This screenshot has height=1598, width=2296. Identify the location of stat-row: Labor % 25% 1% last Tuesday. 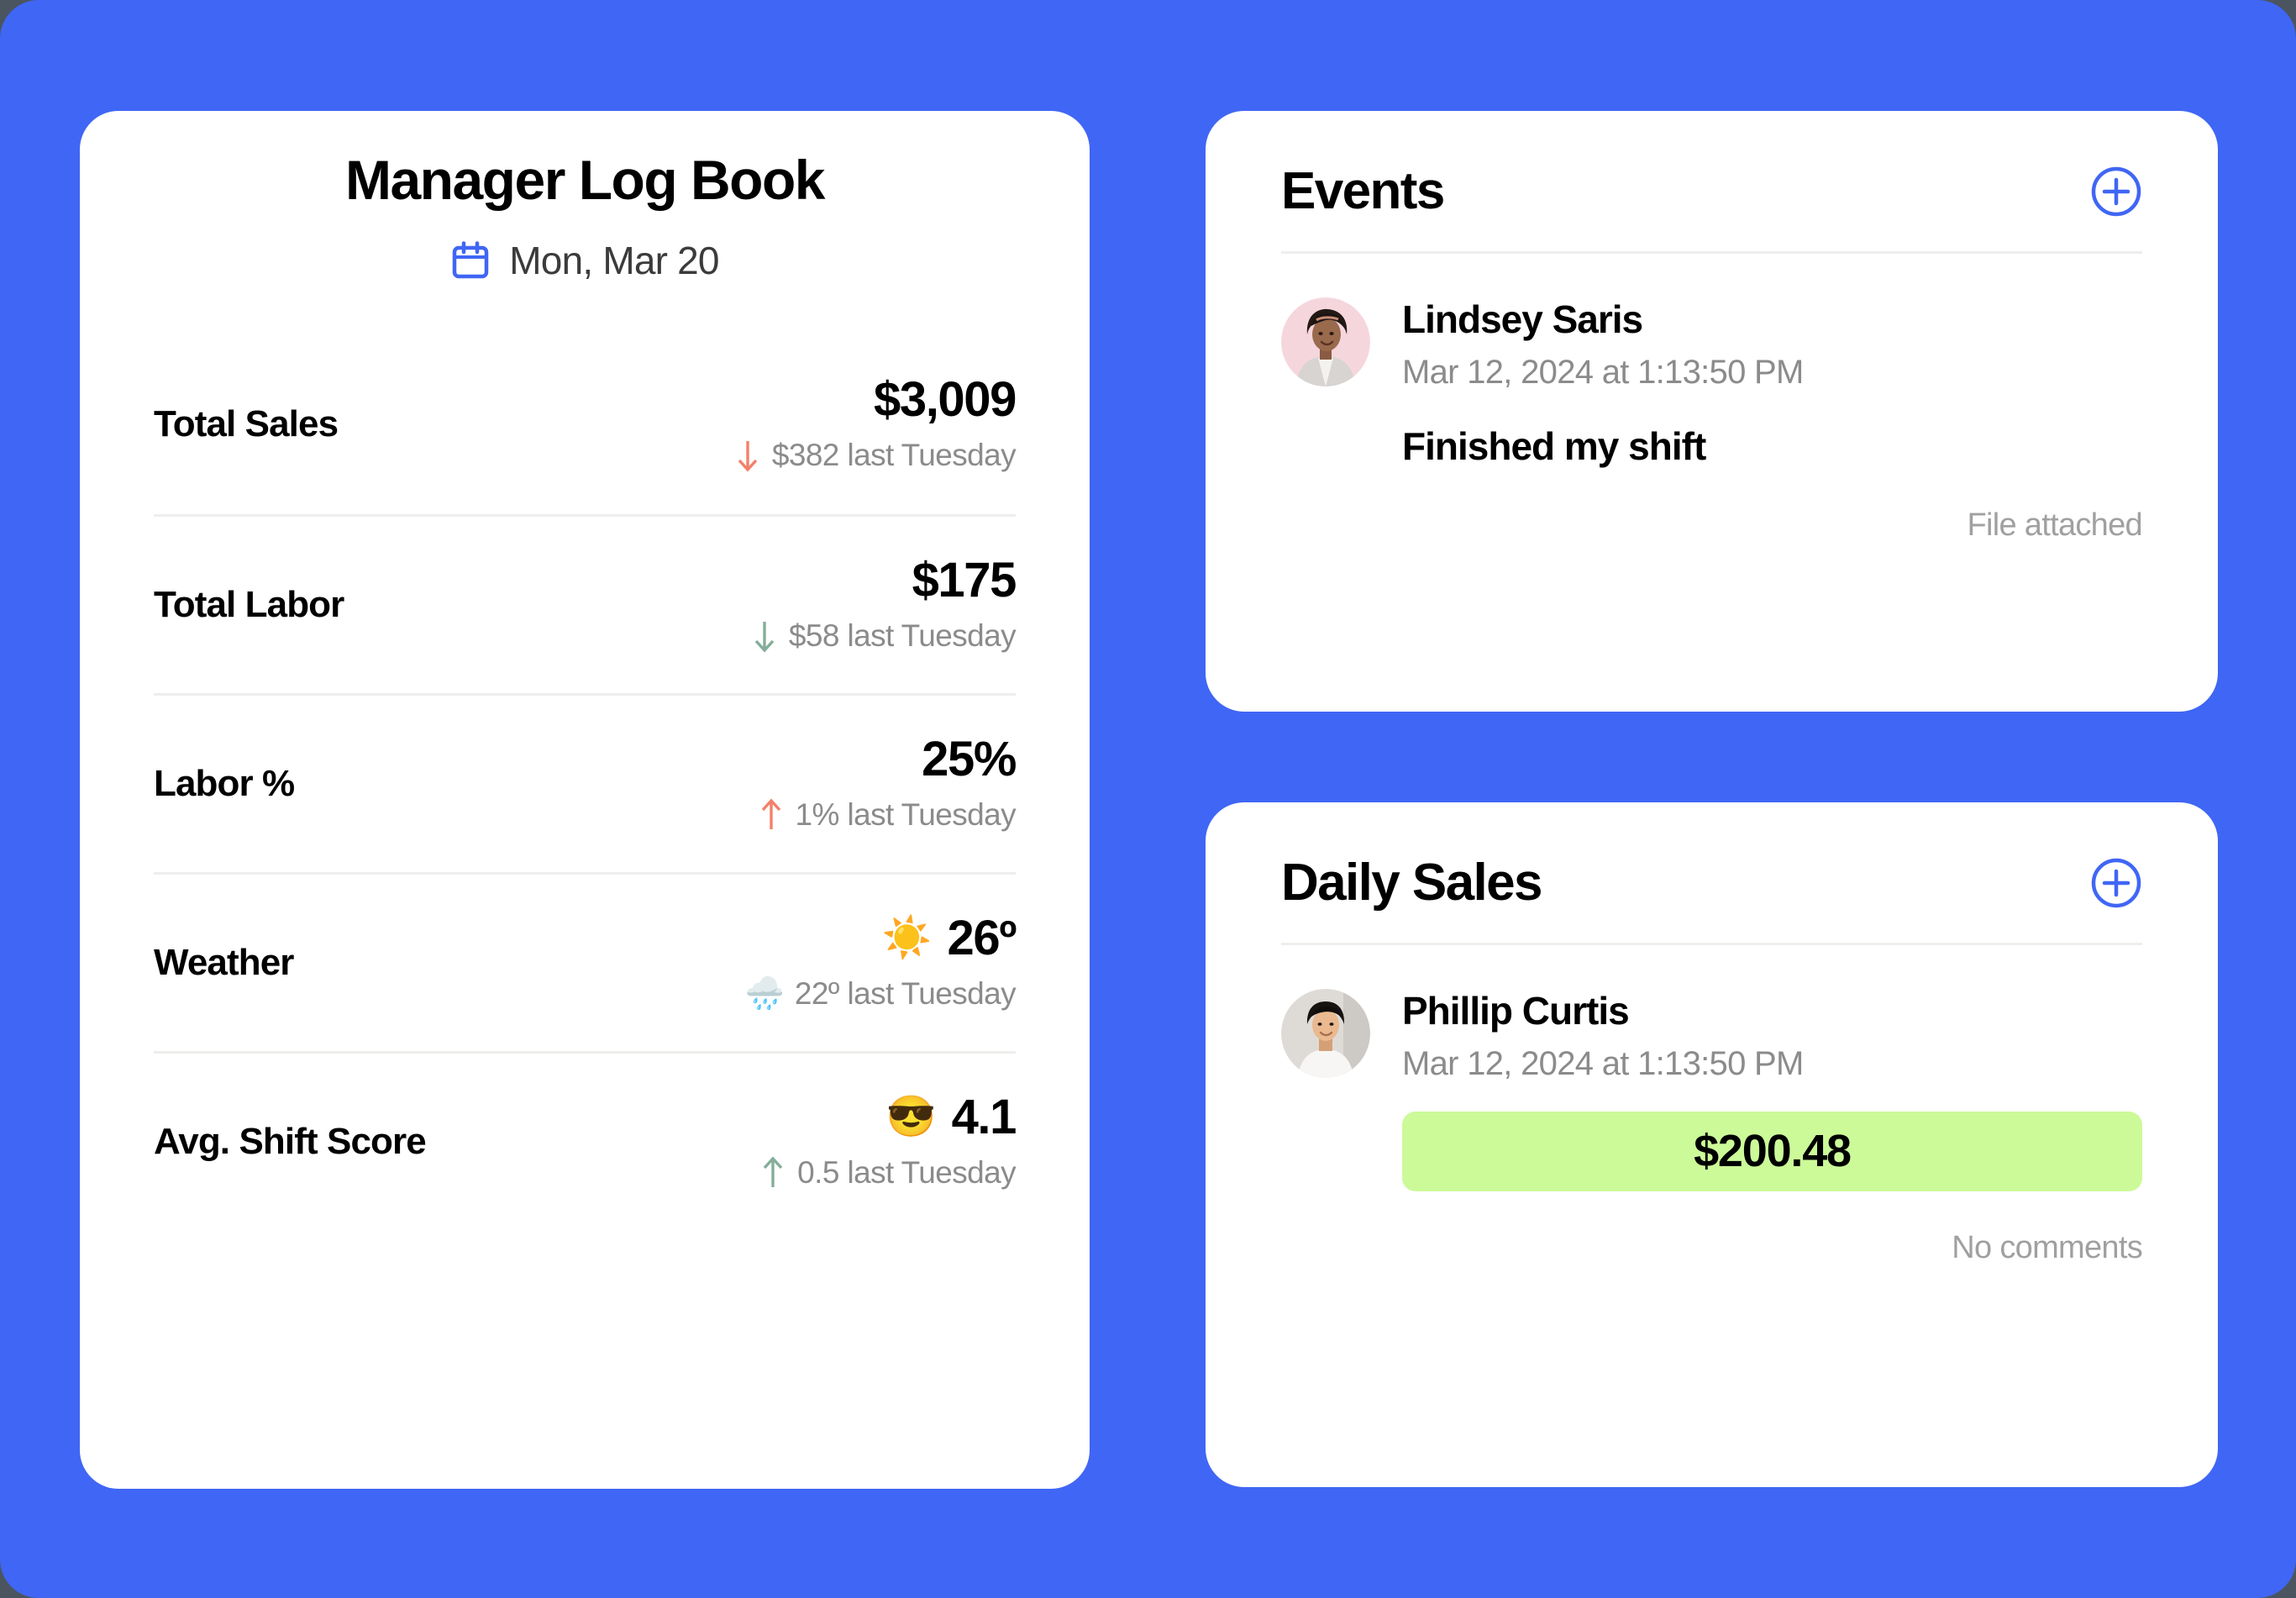
(585, 782).